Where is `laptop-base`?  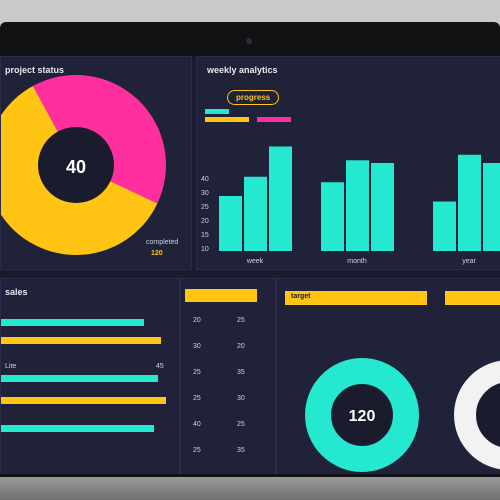 laptop-base is located at coordinates (250, 488).